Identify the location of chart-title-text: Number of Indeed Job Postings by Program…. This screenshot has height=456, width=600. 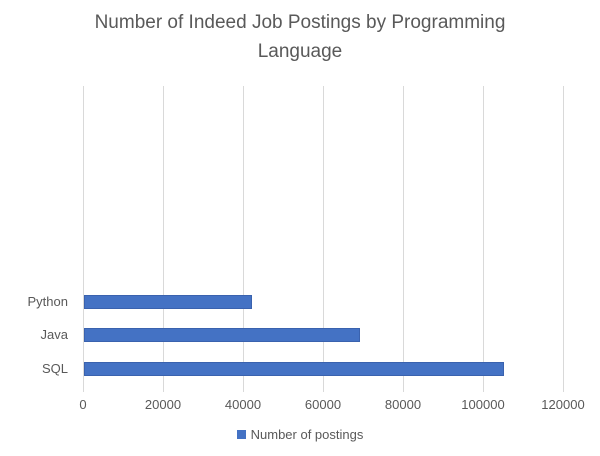
(300, 37).